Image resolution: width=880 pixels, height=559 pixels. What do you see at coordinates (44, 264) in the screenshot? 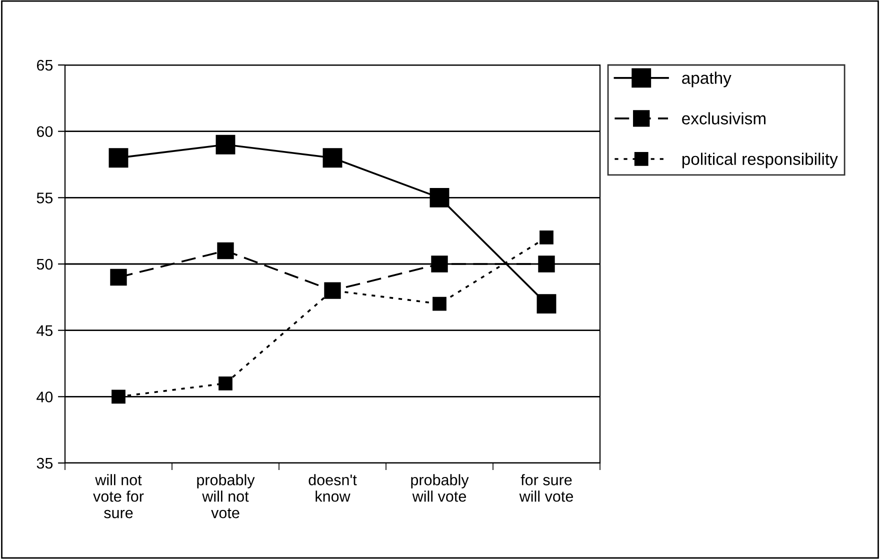
I see `y-tick-label: 50` at bounding box center [44, 264].